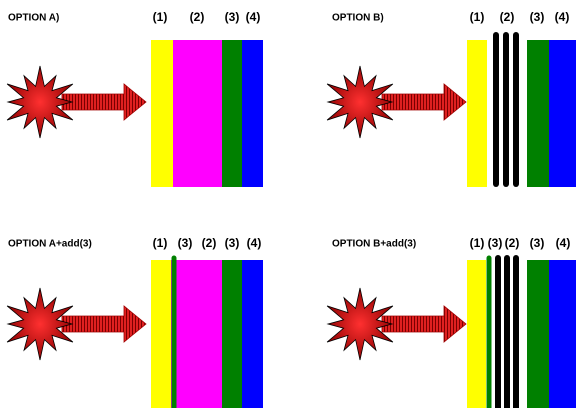 The image size is (576, 408). What do you see at coordinates (33, 18) in the screenshot?
I see `panel-title: OPTION A)` at bounding box center [33, 18].